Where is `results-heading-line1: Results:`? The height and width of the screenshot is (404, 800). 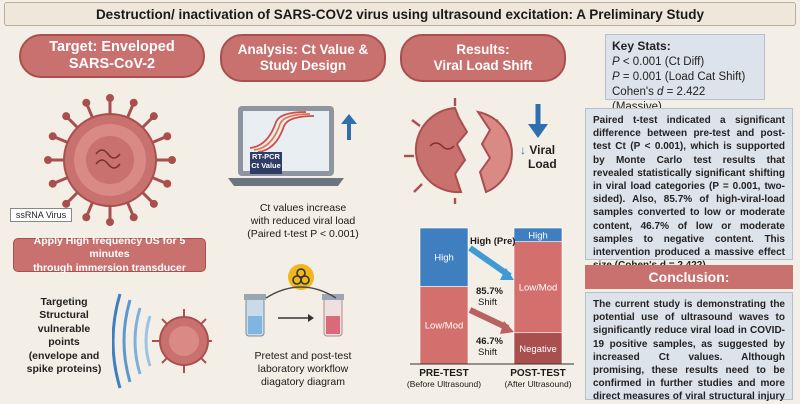
results-heading-line1: Results: is located at coordinates (483, 50).